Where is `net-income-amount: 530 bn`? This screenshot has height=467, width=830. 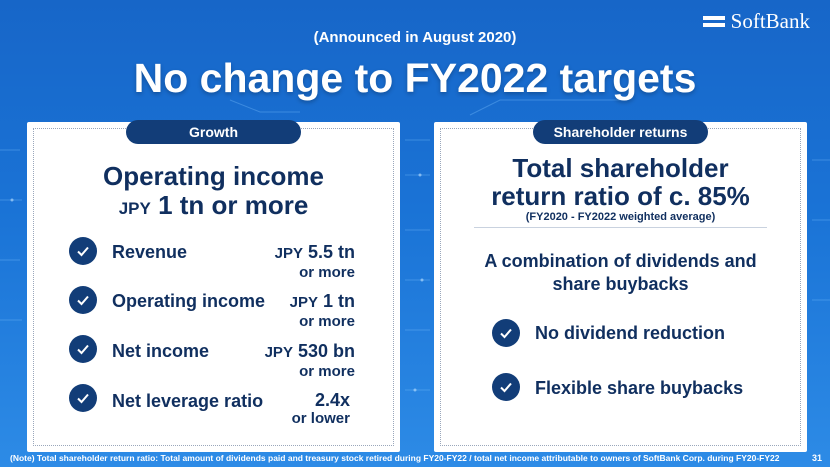
net-income-amount: 530 bn is located at coordinates (326, 351).